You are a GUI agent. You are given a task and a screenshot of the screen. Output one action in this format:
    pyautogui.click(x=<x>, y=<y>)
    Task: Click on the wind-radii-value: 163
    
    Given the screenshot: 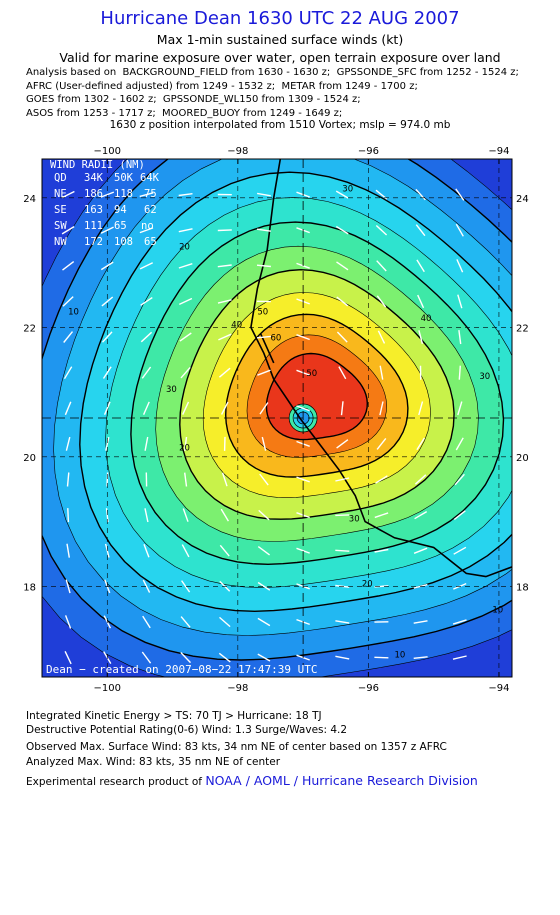 What is the action you would take?
    pyautogui.click(x=93, y=210)
    